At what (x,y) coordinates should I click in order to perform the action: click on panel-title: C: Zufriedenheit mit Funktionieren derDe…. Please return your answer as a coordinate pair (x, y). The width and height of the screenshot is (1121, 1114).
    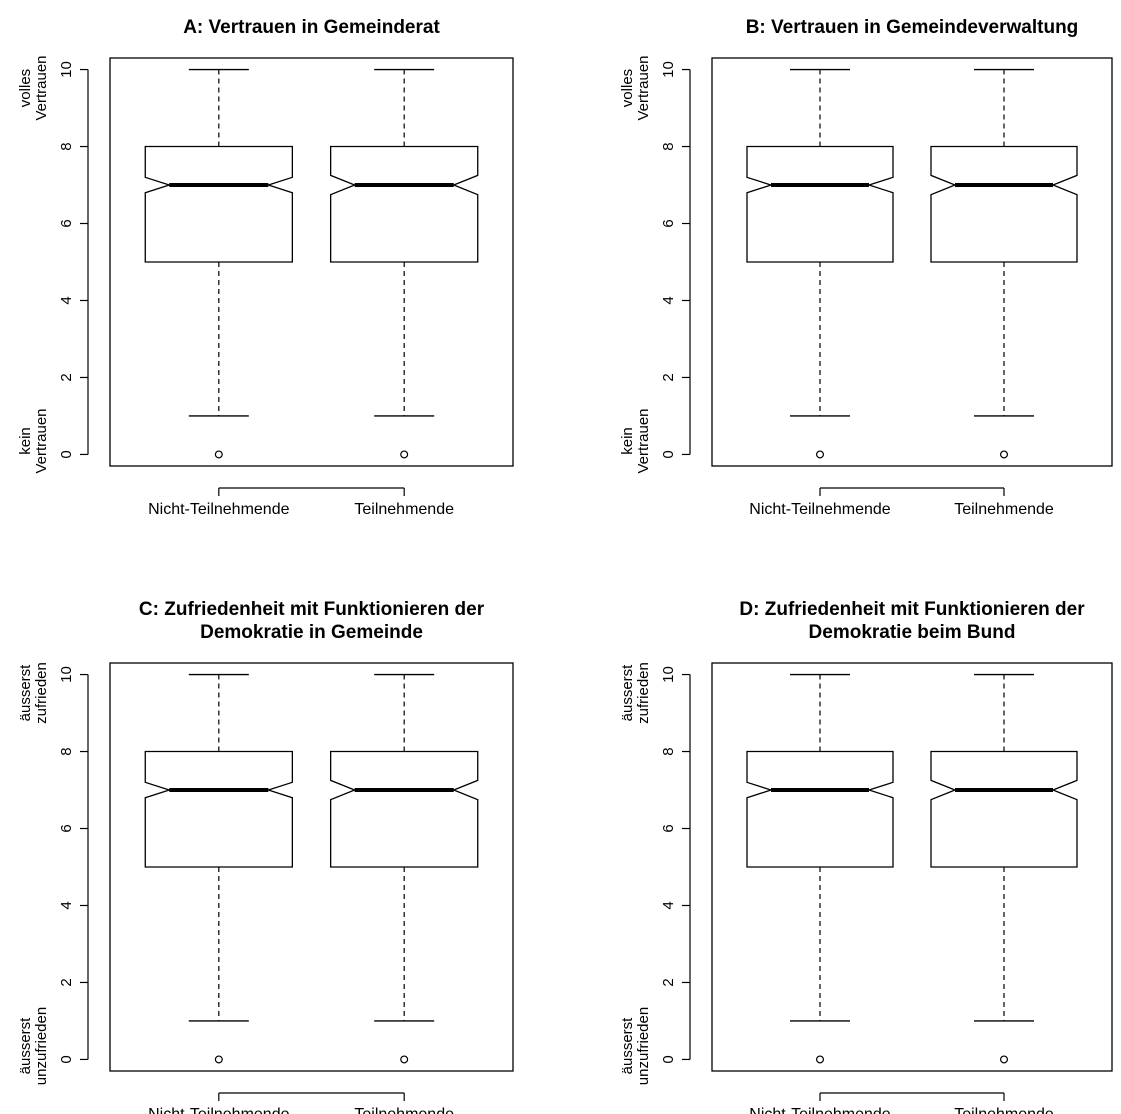
    Looking at the image, I should click on (312, 621).